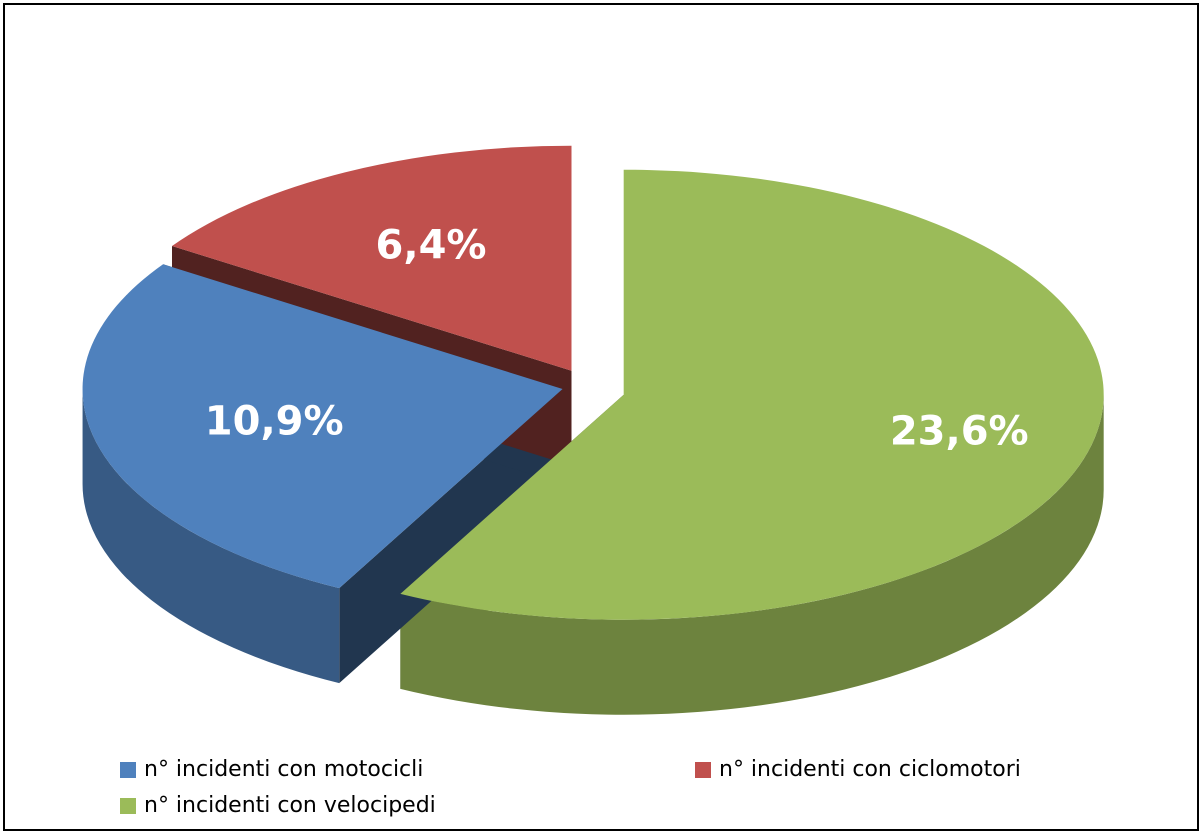 The width and height of the screenshot is (1204, 835). What do you see at coordinates (283, 769) in the screenshot?
I see `legend-label: n° incidenti con motocicli` at bounding box center [283, 769].